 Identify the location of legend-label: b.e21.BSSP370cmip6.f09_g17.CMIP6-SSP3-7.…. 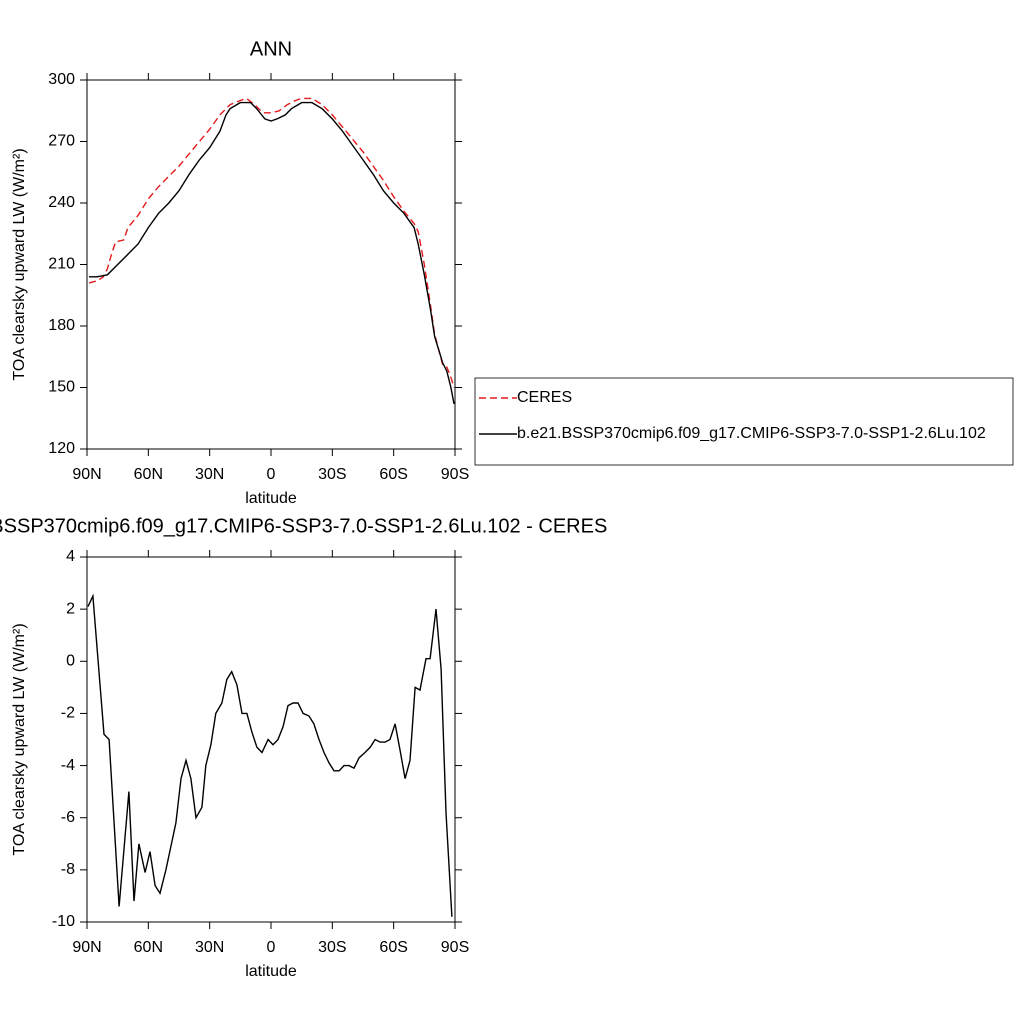
(751, 433).